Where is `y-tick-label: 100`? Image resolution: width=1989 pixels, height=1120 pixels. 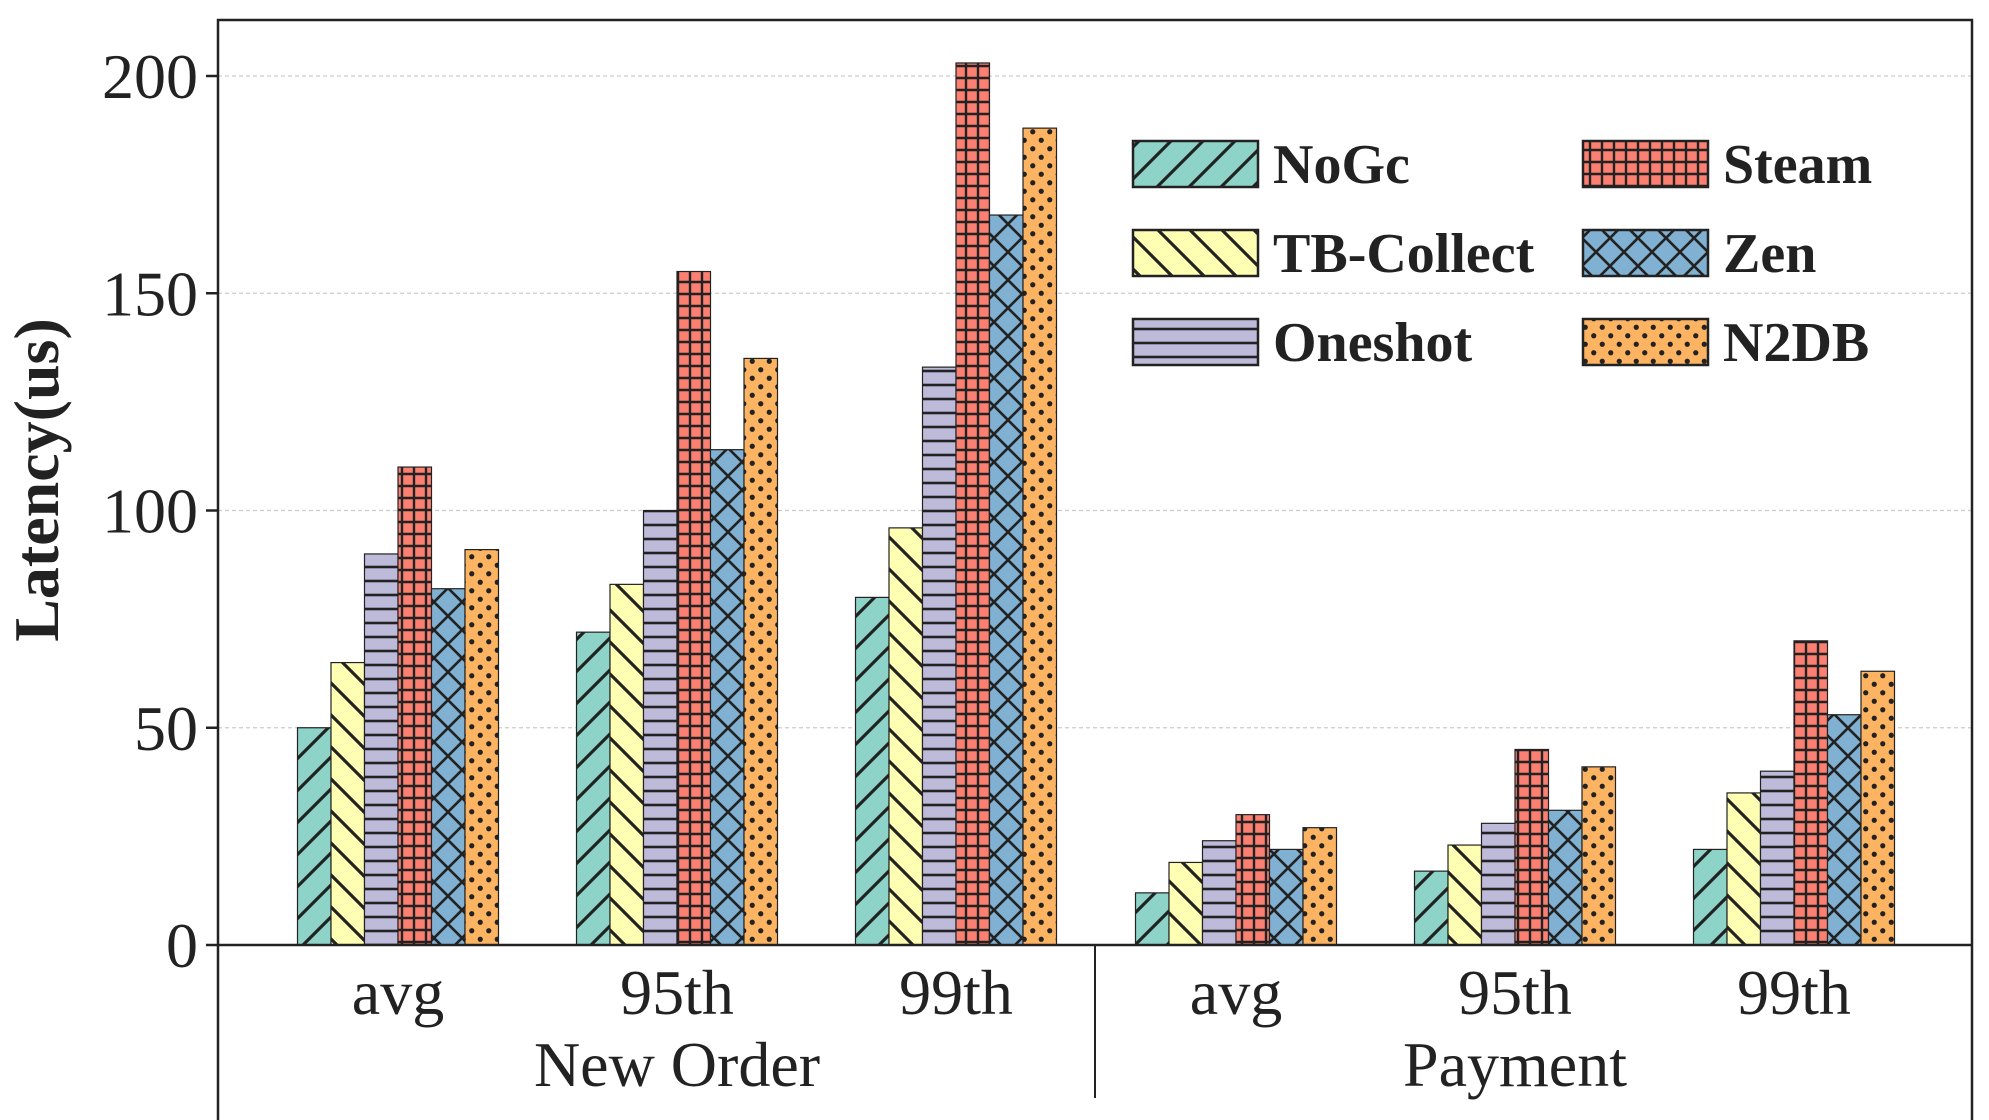
y-tick-label: 100 is located at coordinates (150, 511).